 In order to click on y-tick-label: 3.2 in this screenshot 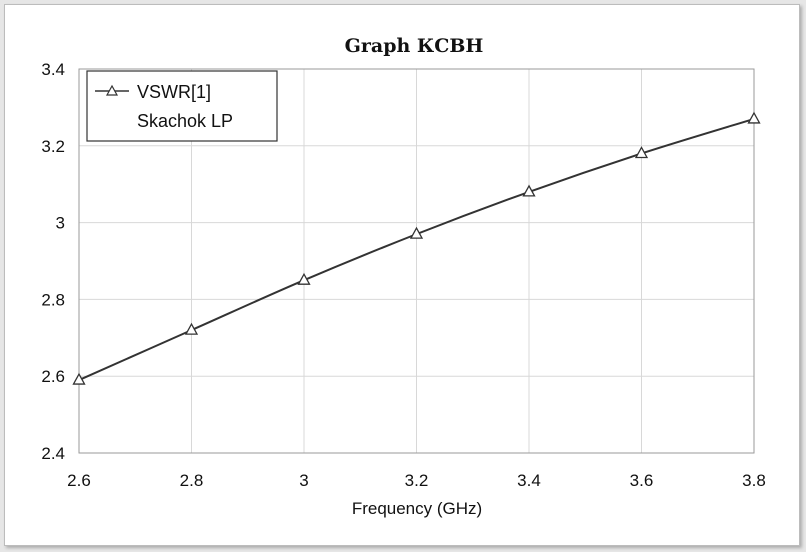, I will do `click(53, 146)`.